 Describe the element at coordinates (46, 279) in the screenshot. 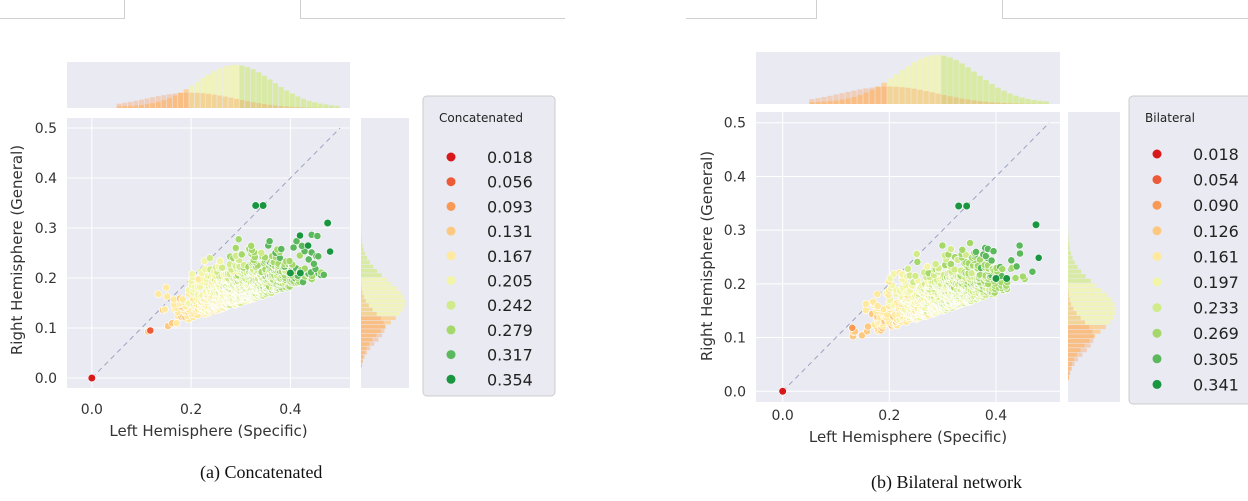

I see `y-tick-label: 0.2` at that location.